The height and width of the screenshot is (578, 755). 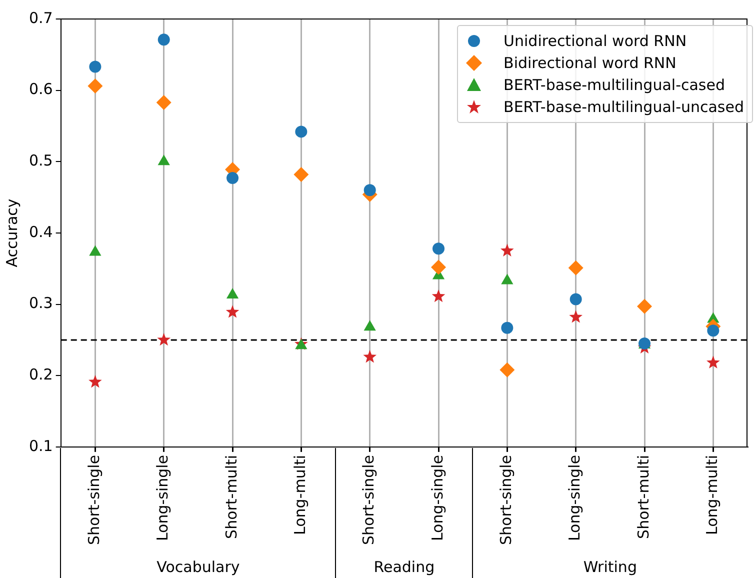 What do you see at coordinates (11, 233) in the screenshot?
I see `y-axis-title: Accuracy` at bounding box center [11, 233].